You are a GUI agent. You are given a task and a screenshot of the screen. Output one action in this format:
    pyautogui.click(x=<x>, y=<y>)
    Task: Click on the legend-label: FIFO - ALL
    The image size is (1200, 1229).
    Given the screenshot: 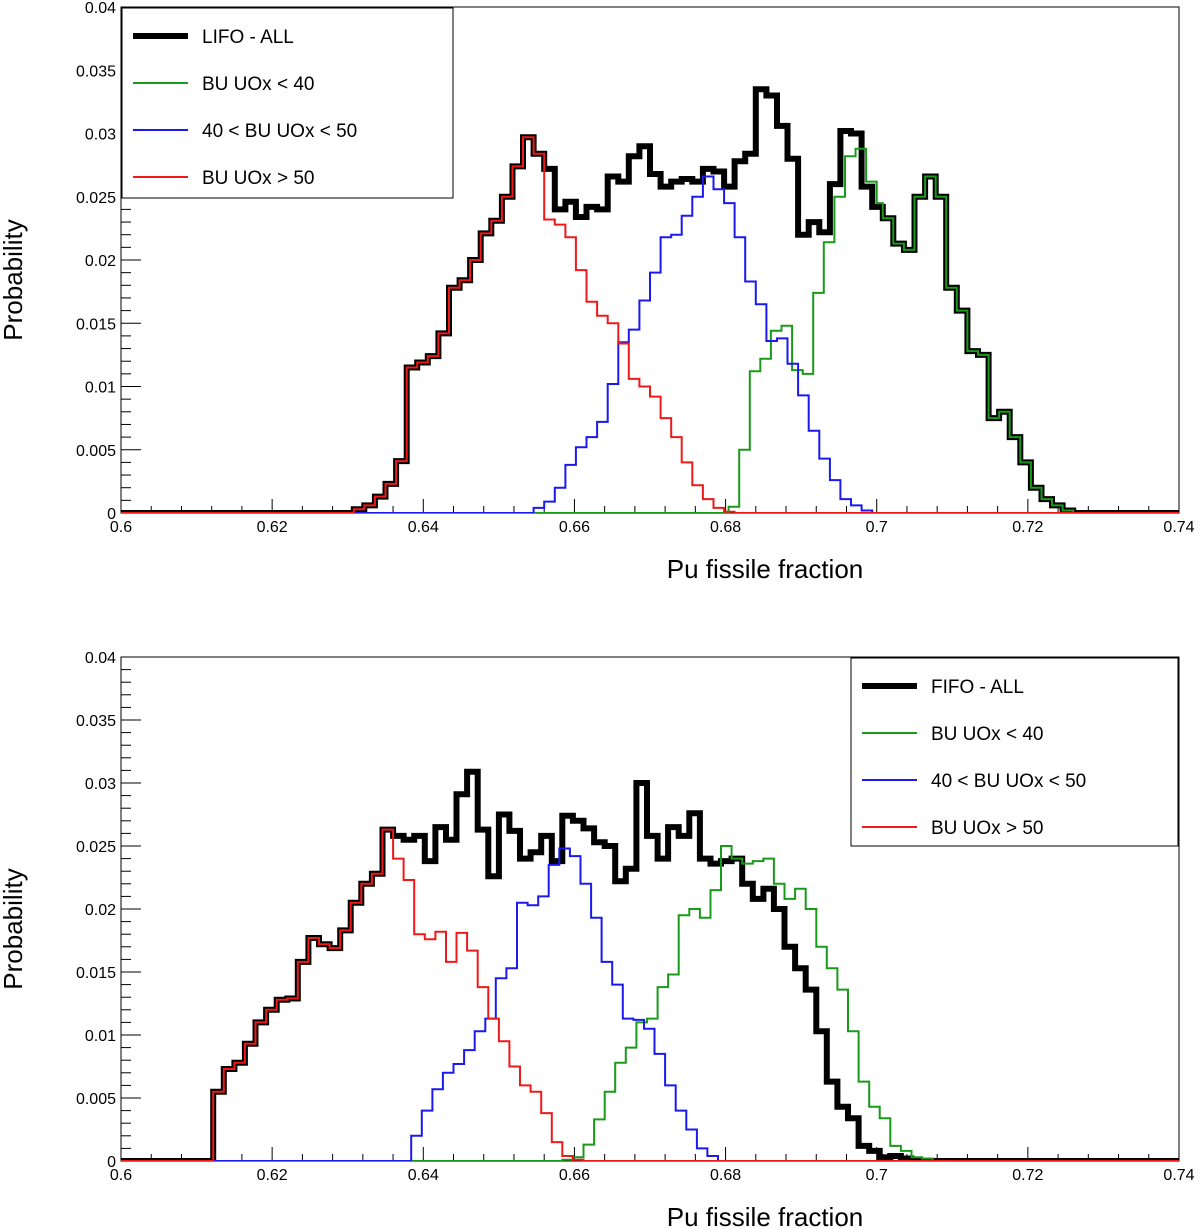 What is the action you would take?
    pyautogui.click(x=977, y=687)
    